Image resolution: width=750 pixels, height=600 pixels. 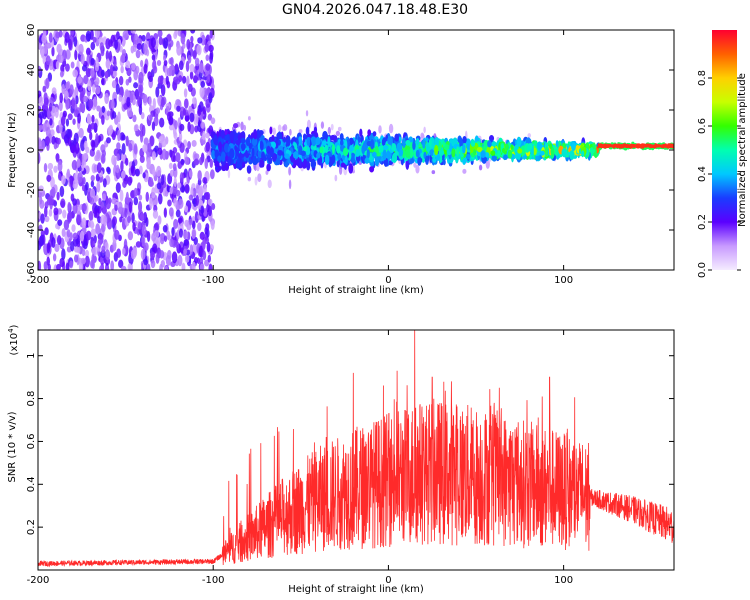 I want to click on y-tick-label: -20, so click(x=31, y=190).